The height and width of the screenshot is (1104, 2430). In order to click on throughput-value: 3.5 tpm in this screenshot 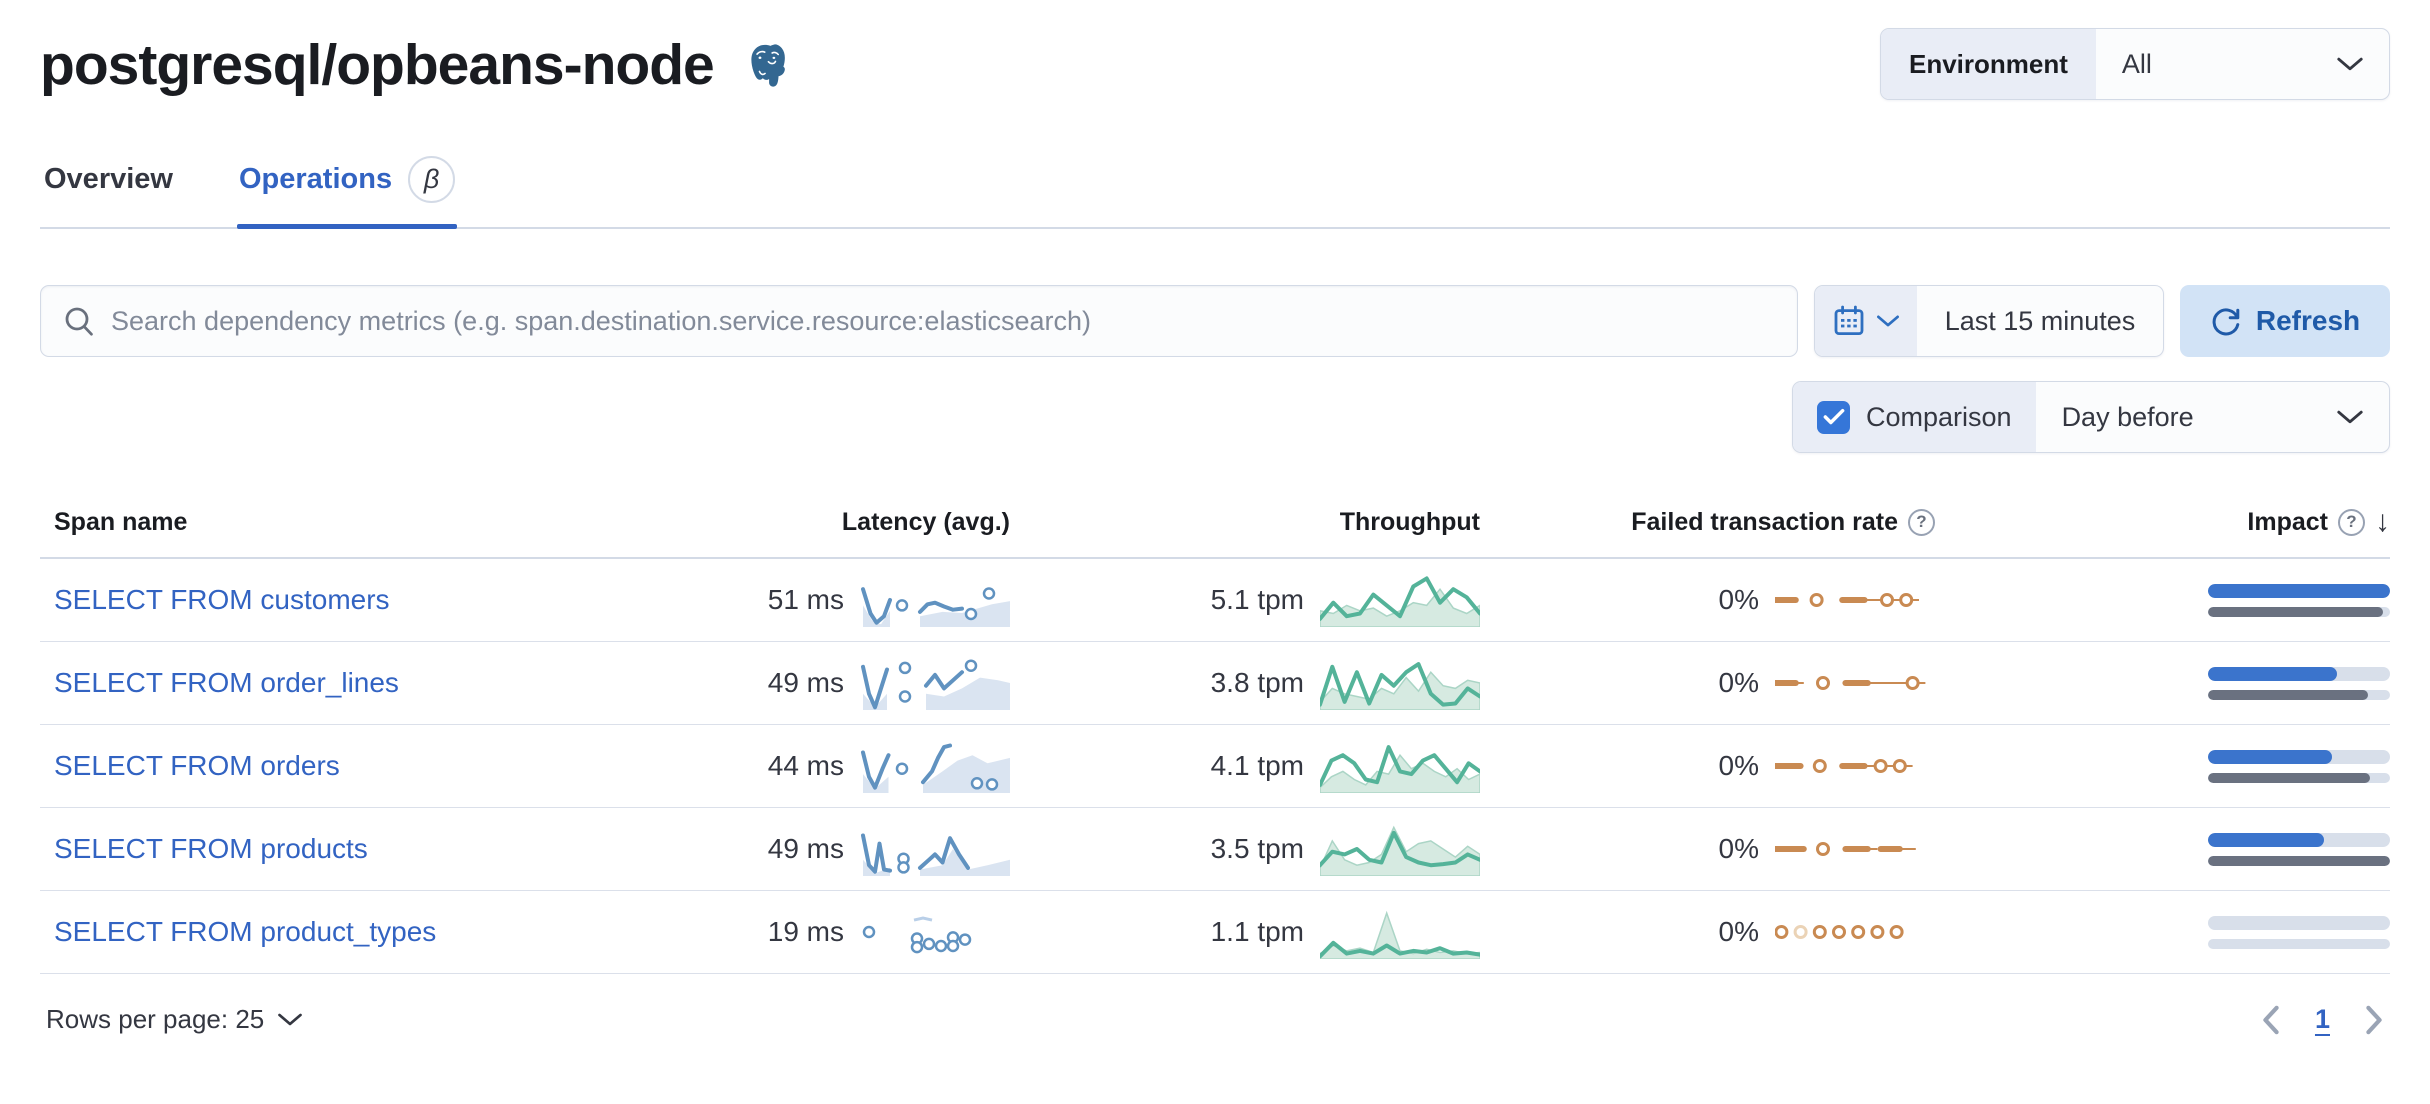, I will do `click(1257, 848)`.